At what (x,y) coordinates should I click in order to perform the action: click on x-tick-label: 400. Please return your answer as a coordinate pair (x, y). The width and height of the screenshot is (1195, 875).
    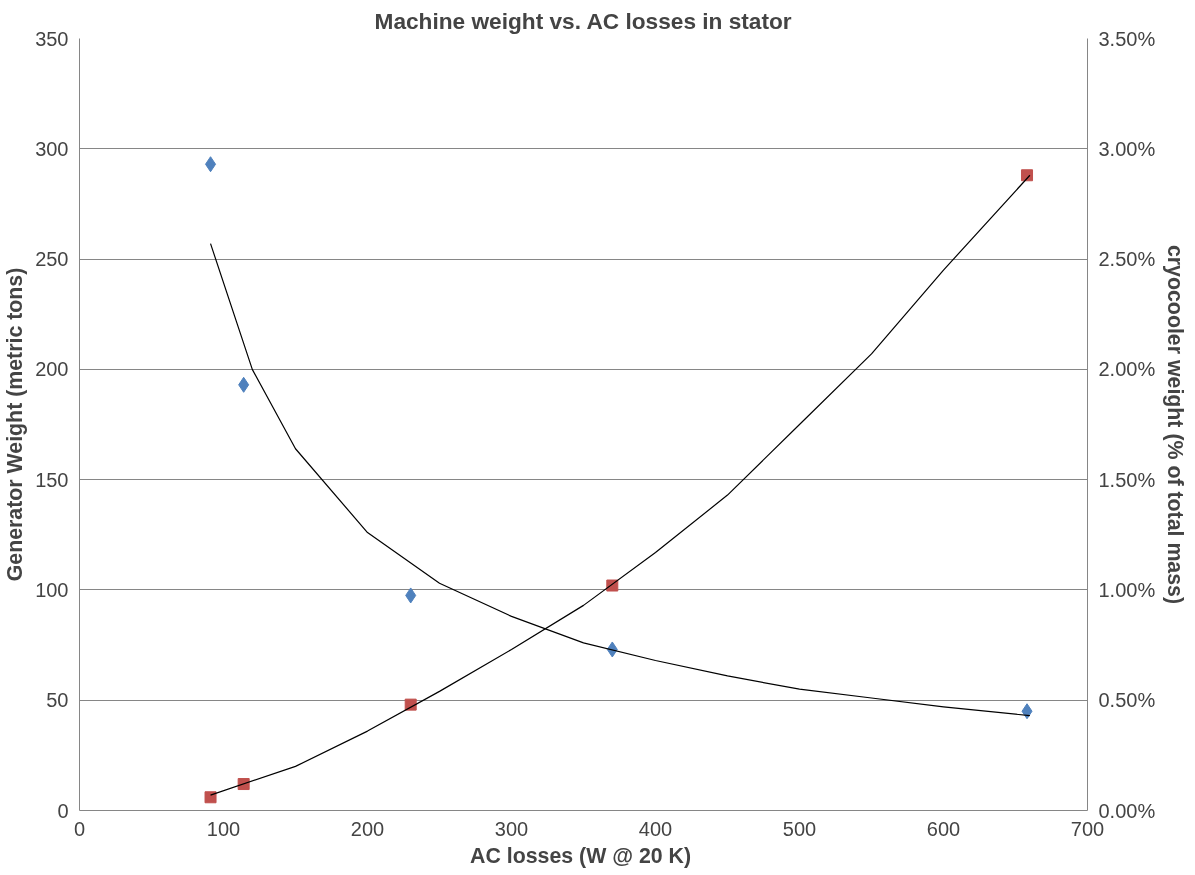
    Looking at the image, I should click on (655, 828).